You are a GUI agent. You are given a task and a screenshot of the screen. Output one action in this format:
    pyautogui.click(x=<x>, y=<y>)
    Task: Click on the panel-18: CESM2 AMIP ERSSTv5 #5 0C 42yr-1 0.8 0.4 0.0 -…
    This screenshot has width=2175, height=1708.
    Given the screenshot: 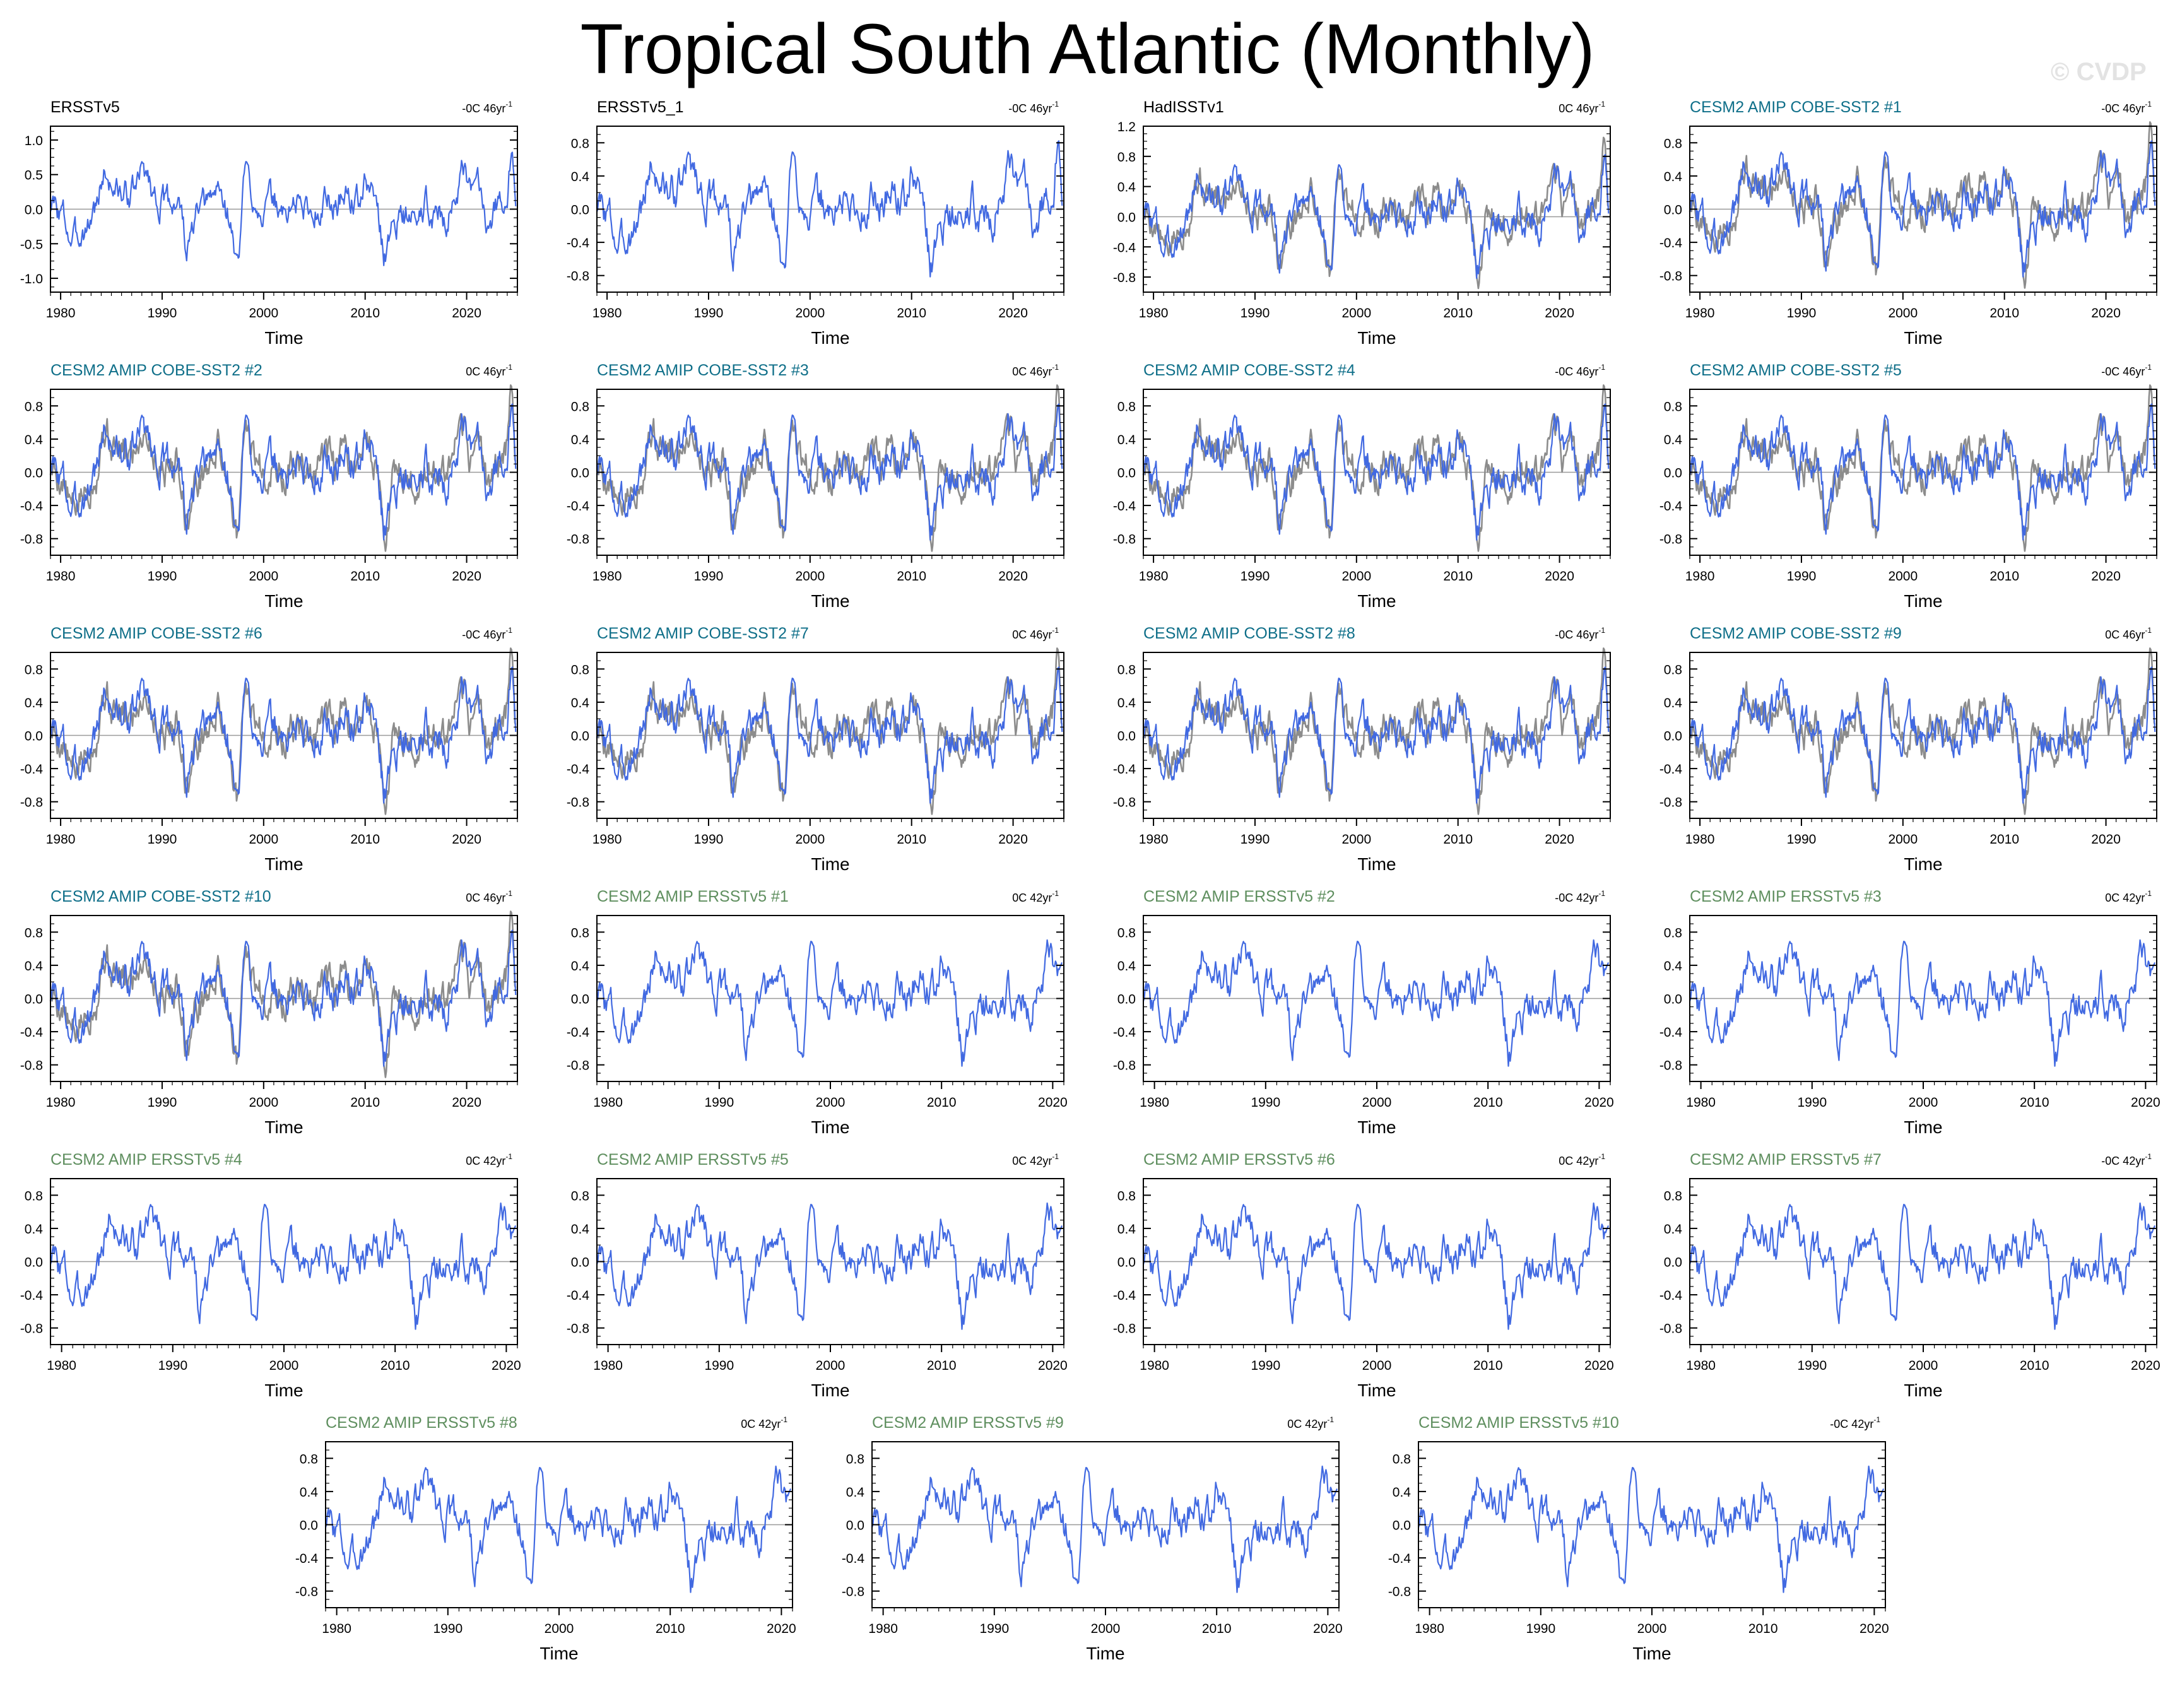 What is the action you would take?
    pyautogui.click(x=817, y=1275)
    